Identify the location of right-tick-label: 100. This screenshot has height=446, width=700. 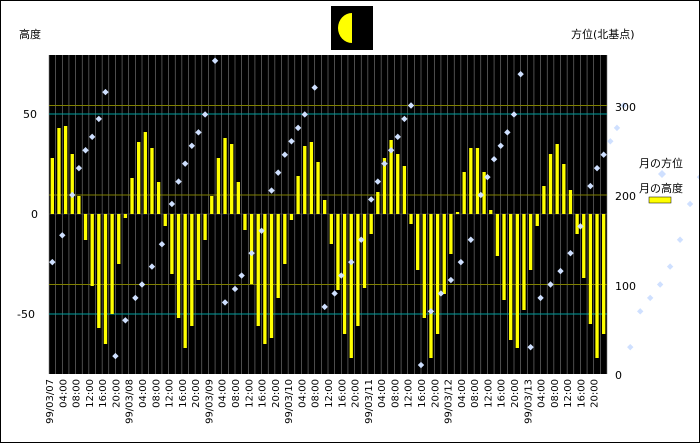
(625, 286).